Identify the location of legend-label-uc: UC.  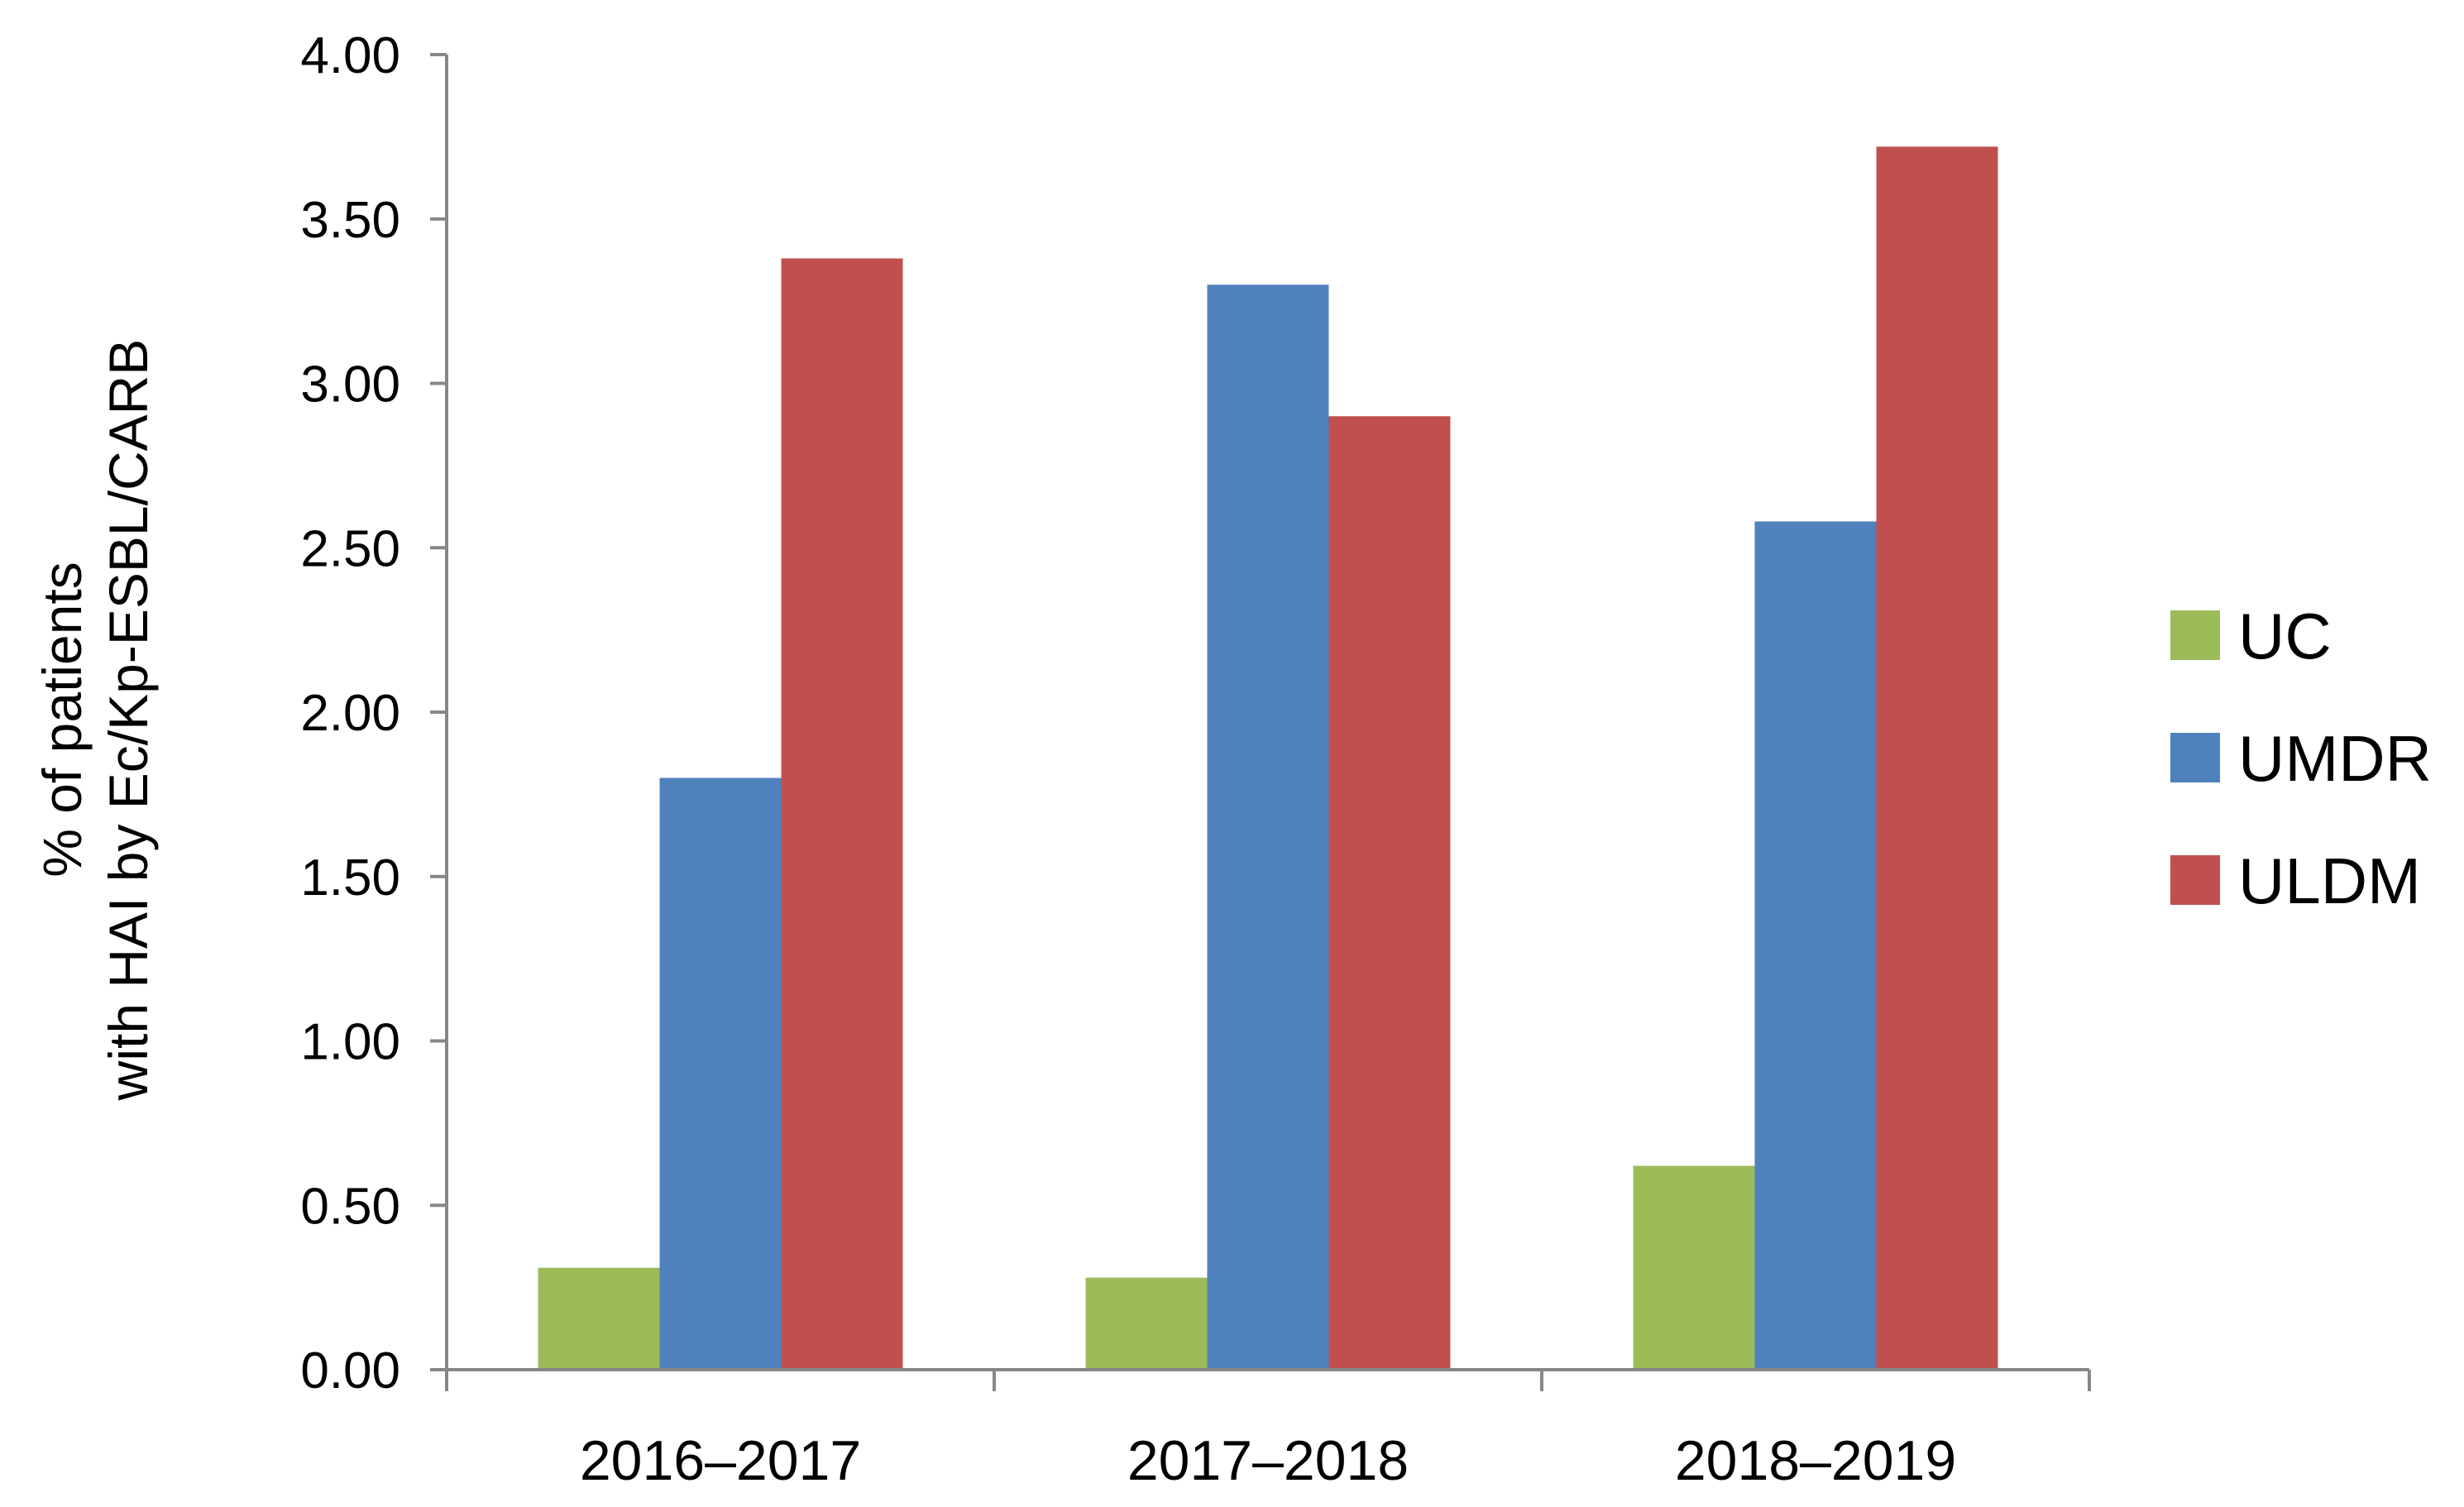
(2285, 636).